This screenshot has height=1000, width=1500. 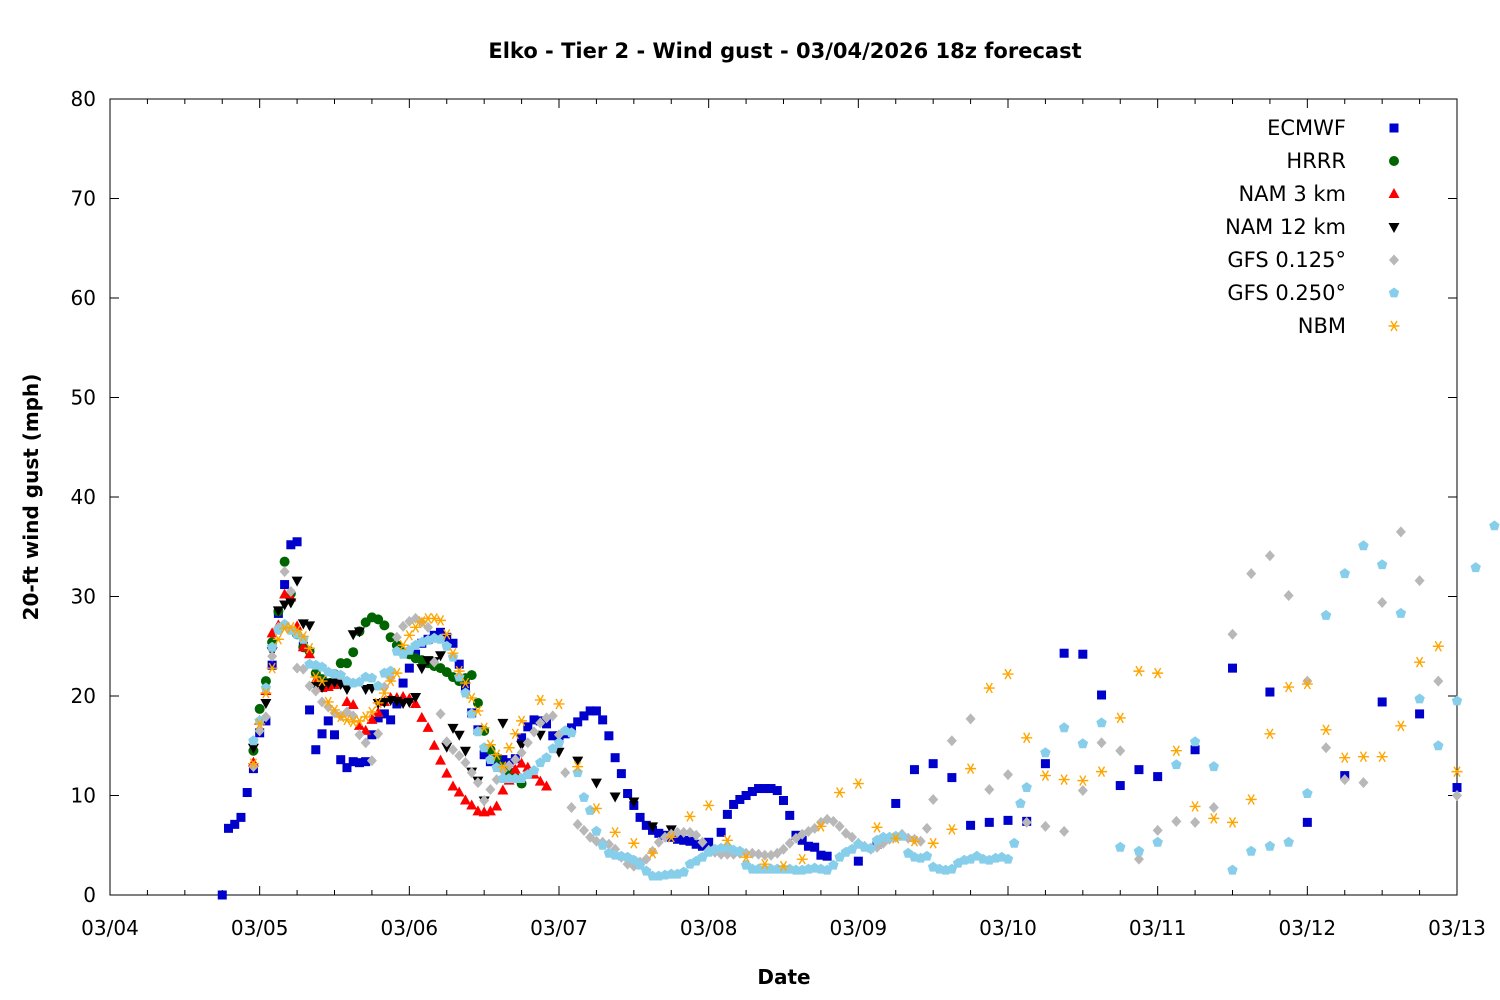 What do you see at coordinates (1394, 228) in the screenshot?
I see `legend-marker-nam-12-km` at bounding box center [1394, 228].